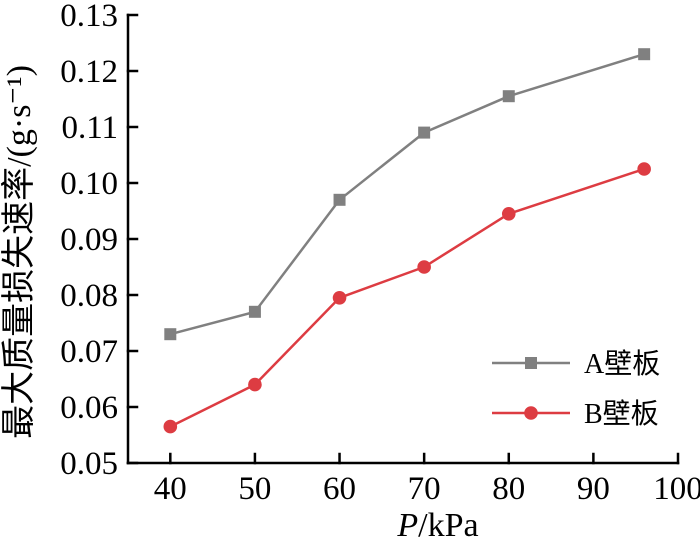 The width and height of the screenshot is (700, 546). What do you see at coordinates (622, 364) in the screenshot?
I see `legend-label: A壁板` at bounding box center [622, 364].